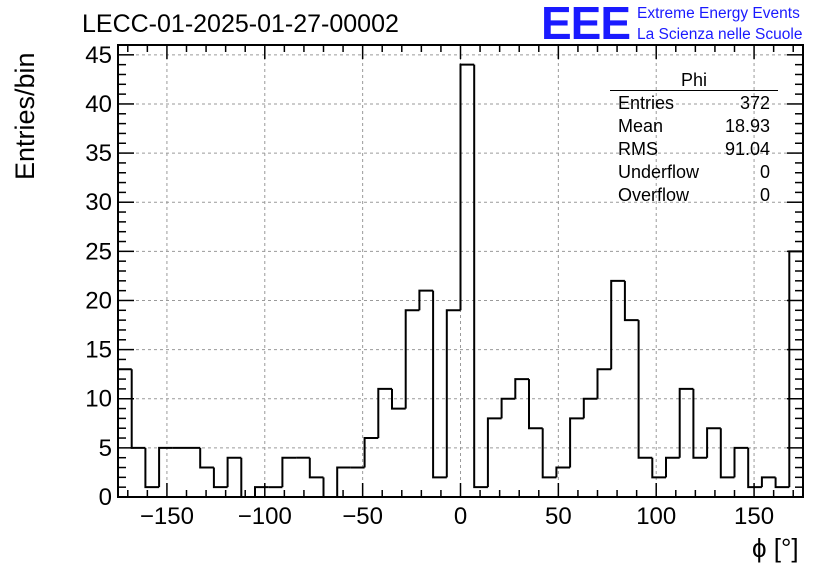 The height and width of the screenshot is (572, 836). Describe the element at coordinates (659, 172) in the screenshot. I see `stats-label: Underflow` at that location.